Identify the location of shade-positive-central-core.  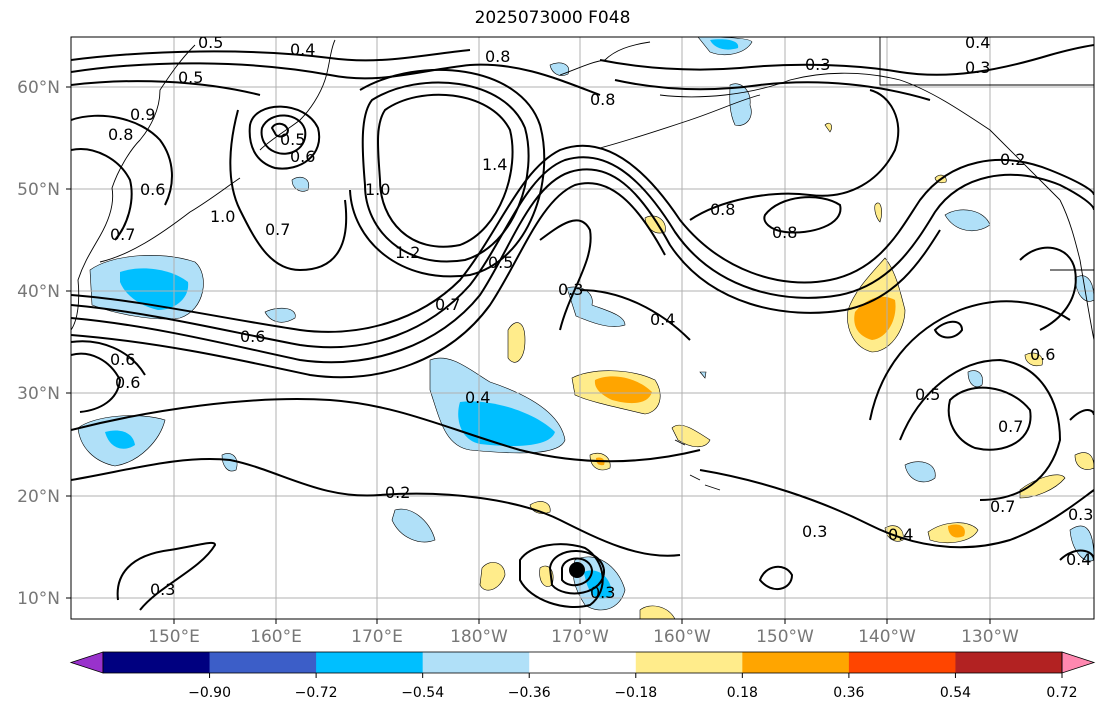
(623, 390).